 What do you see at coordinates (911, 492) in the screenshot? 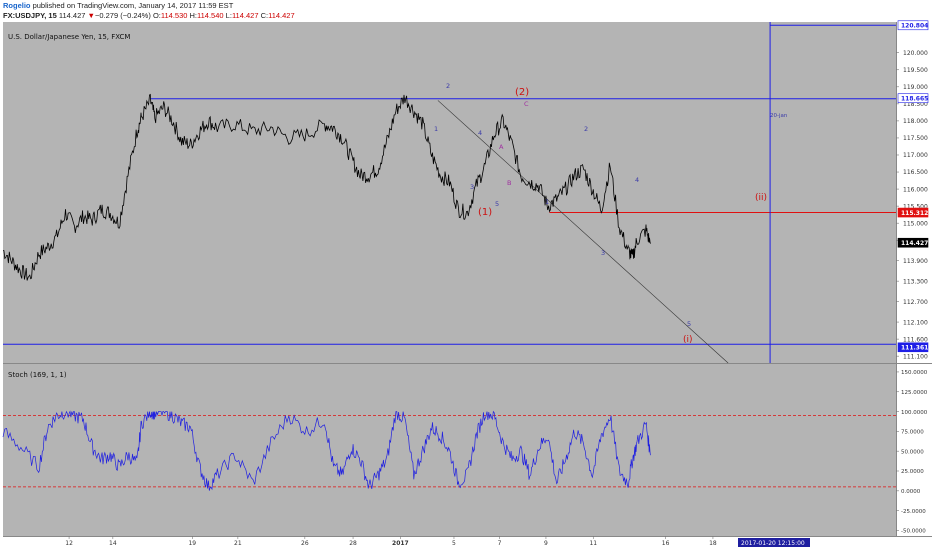
I see `stoch-y-tick-label: 0.0000` at bounding box center [911, 492].